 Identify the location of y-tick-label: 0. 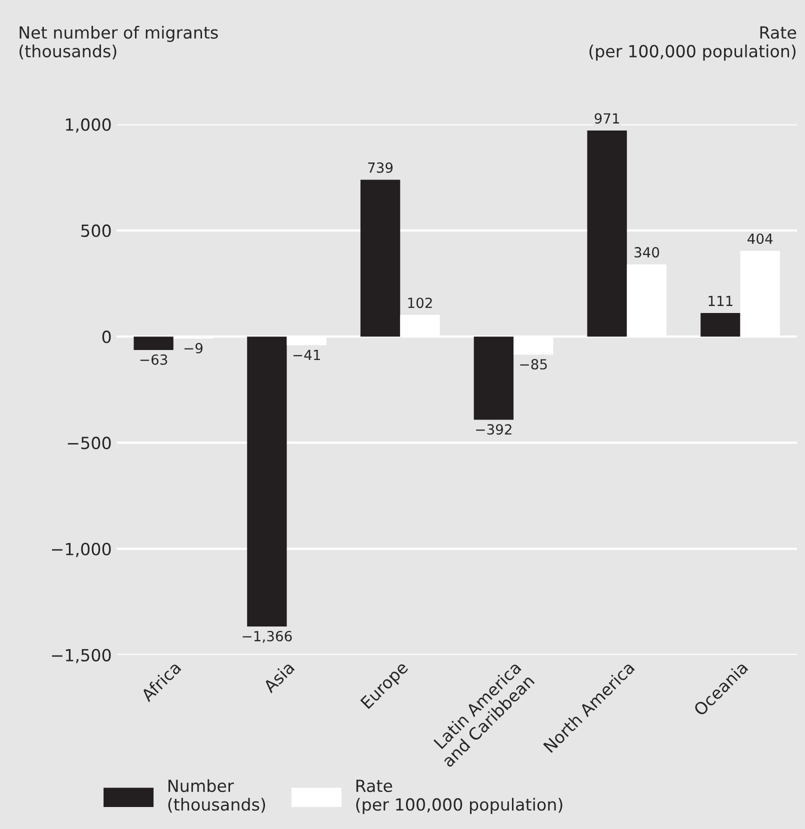
(106, 337).